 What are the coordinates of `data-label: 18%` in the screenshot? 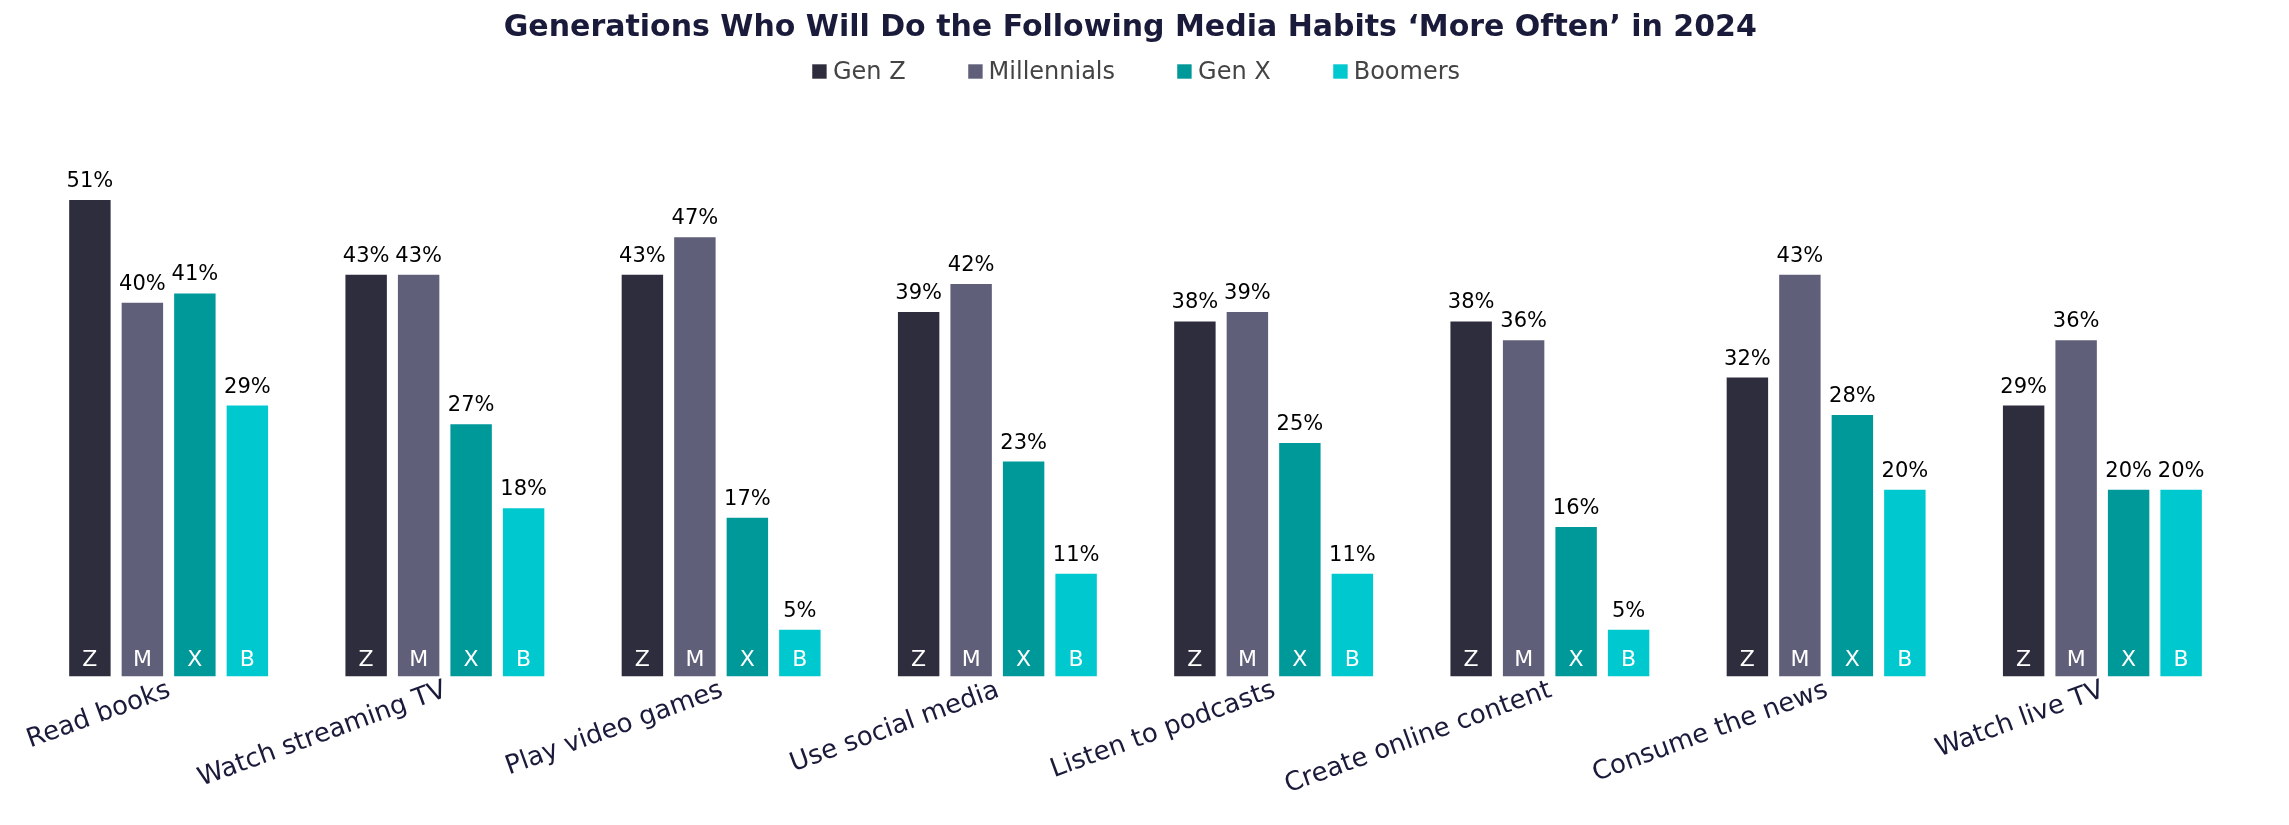 It's located at (523, 488).